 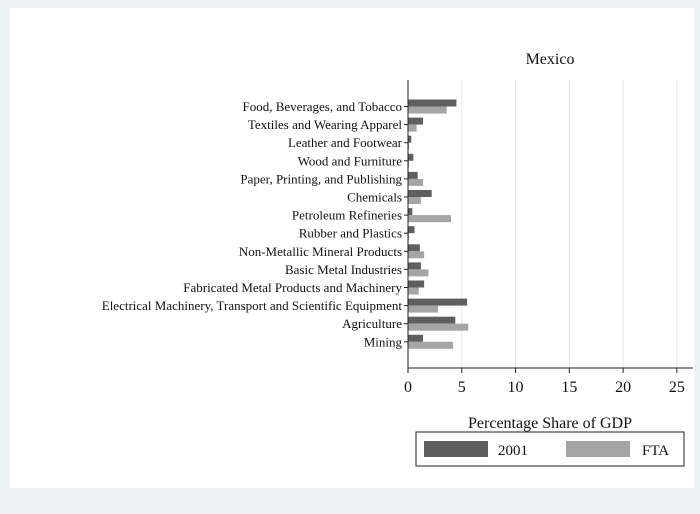 What do you see at coordinates (623, 387) in the screenshot?
I see `x-tick-label: 20` at bounding box center [623, 387].